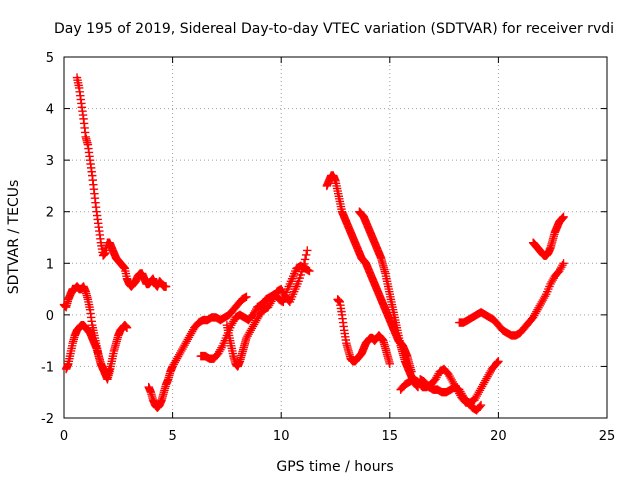 This screenshot has width=640, height=480. What do you see at coordinates (390, 436) in the screenshot?
I see `x-tick-label: 15` at bounding box center [390, 436].